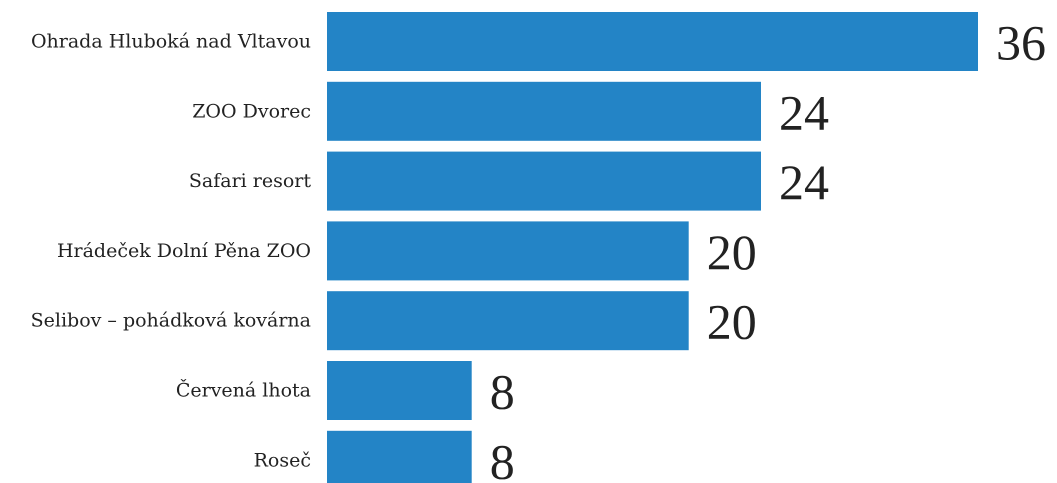 This screenshot has width=1057, height=483. What do you see at coordinates (1021, 43) in the screenshot?
I see `value-label-0: 36` at bounding box center [1021, 43].